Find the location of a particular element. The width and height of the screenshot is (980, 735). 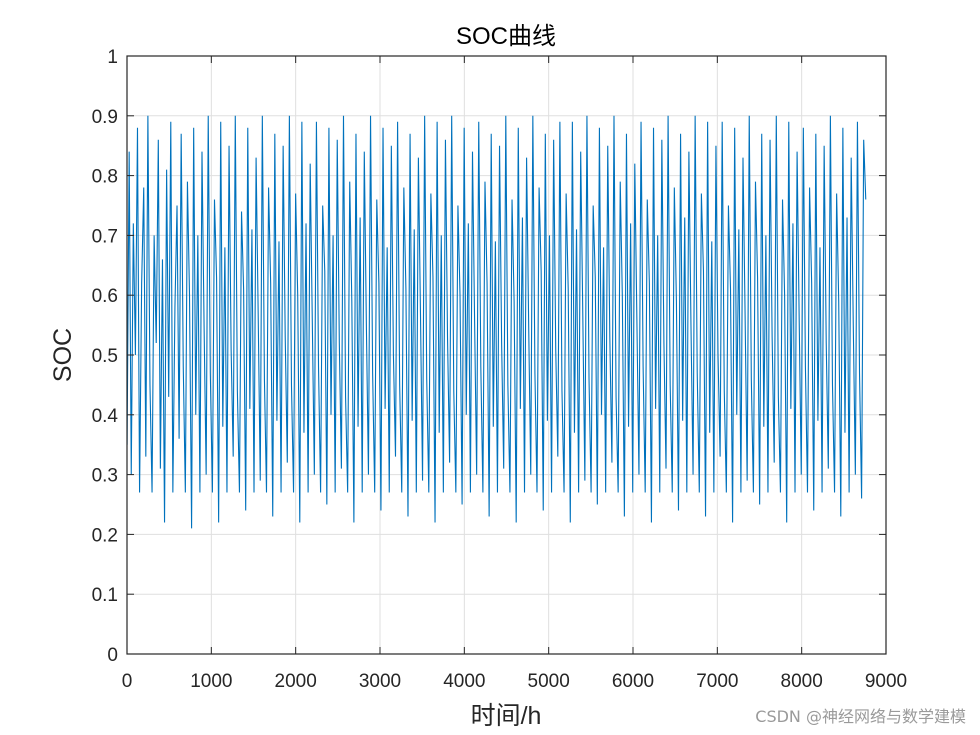

chart-title: SOC曲线 is located at coordinates (506, 36).